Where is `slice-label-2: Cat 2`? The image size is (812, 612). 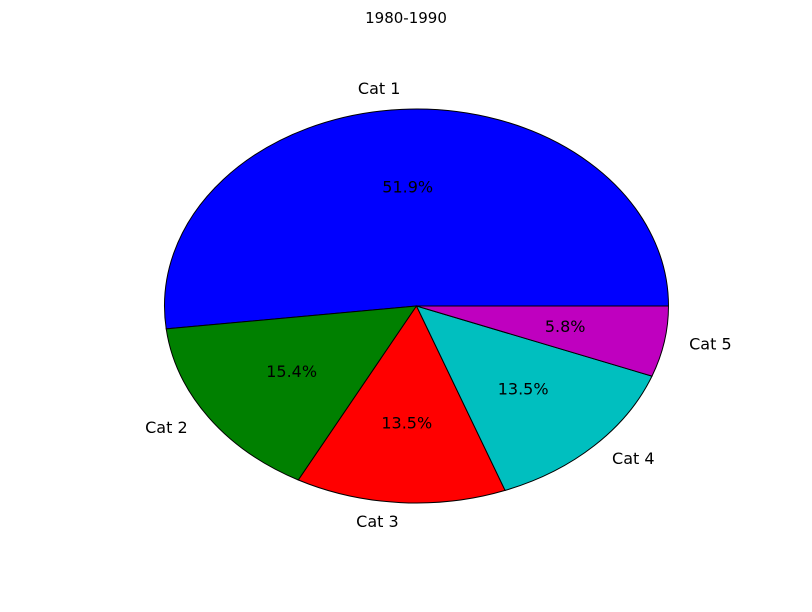
slice-label-2: Cat 2 is located at coordinates (166, 427).